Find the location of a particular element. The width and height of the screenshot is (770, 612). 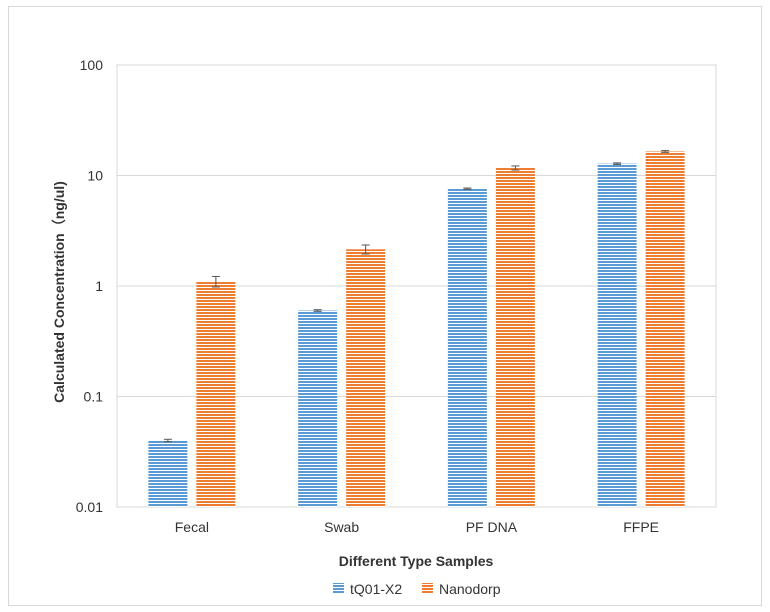

bar-tq01-x2-swab is located at coordinates (318, 408).